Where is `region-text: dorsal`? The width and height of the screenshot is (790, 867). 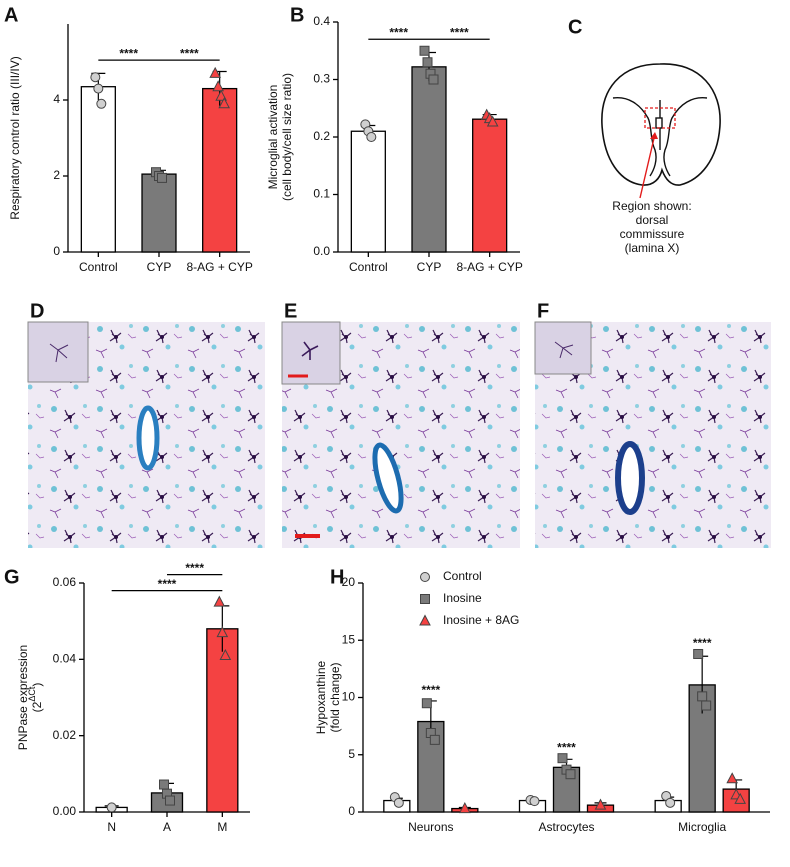 region-text: dorsal is located at coordinates (652, 220).